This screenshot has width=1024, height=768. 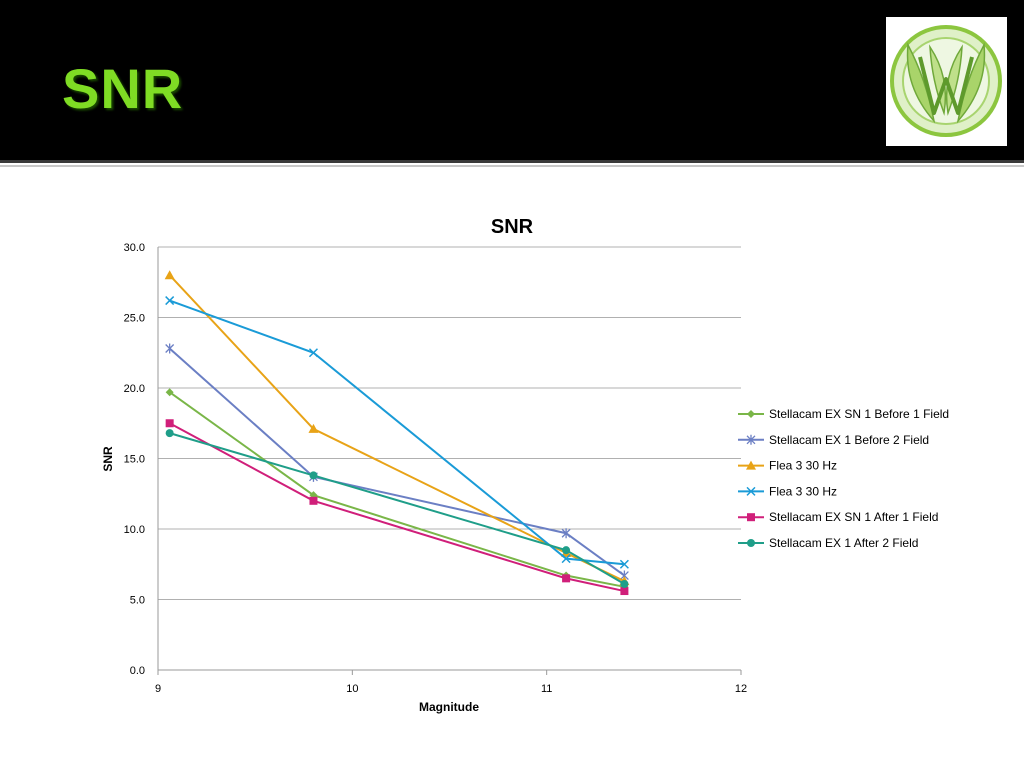 I want to click on x-axis-label: Magnitude, so click(x=449, y=707).